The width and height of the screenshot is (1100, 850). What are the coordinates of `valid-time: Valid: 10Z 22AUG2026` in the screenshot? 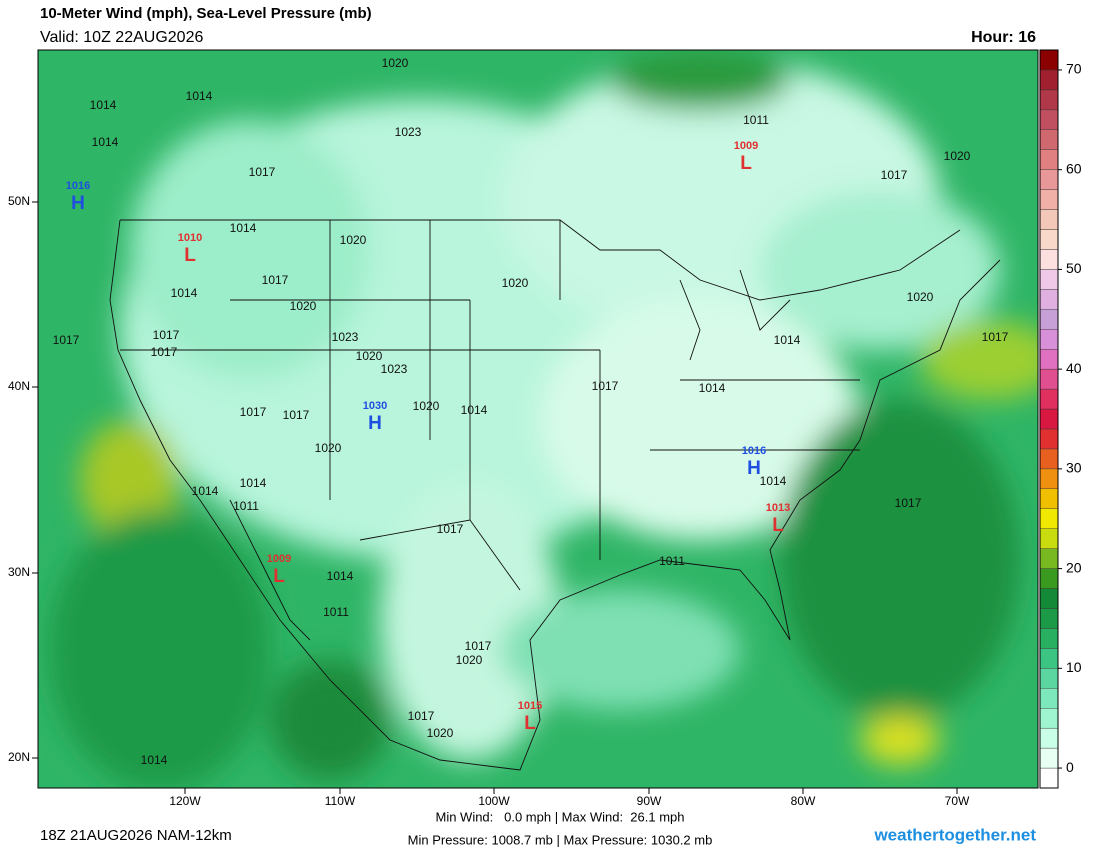 It's located at (121, 37).